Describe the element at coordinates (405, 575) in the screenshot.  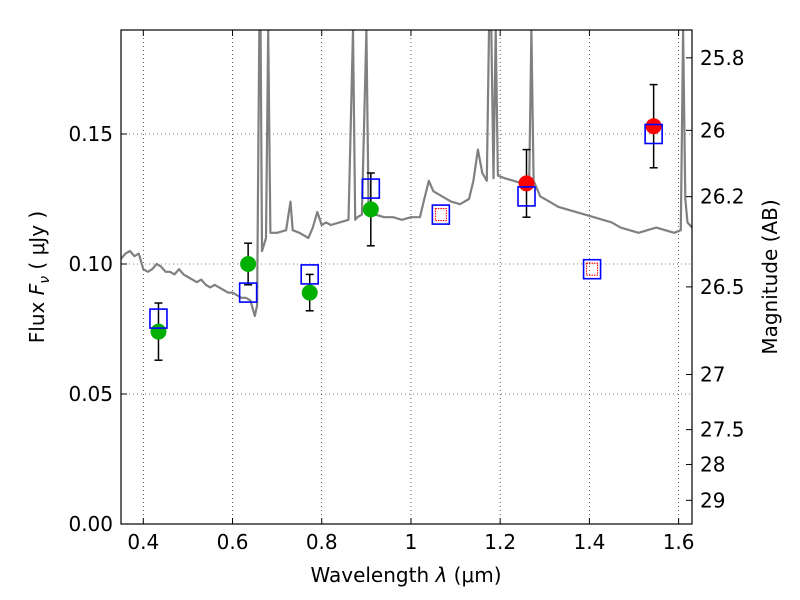
I see `x-axis-label: Wavelength λ (μm)` at that location.